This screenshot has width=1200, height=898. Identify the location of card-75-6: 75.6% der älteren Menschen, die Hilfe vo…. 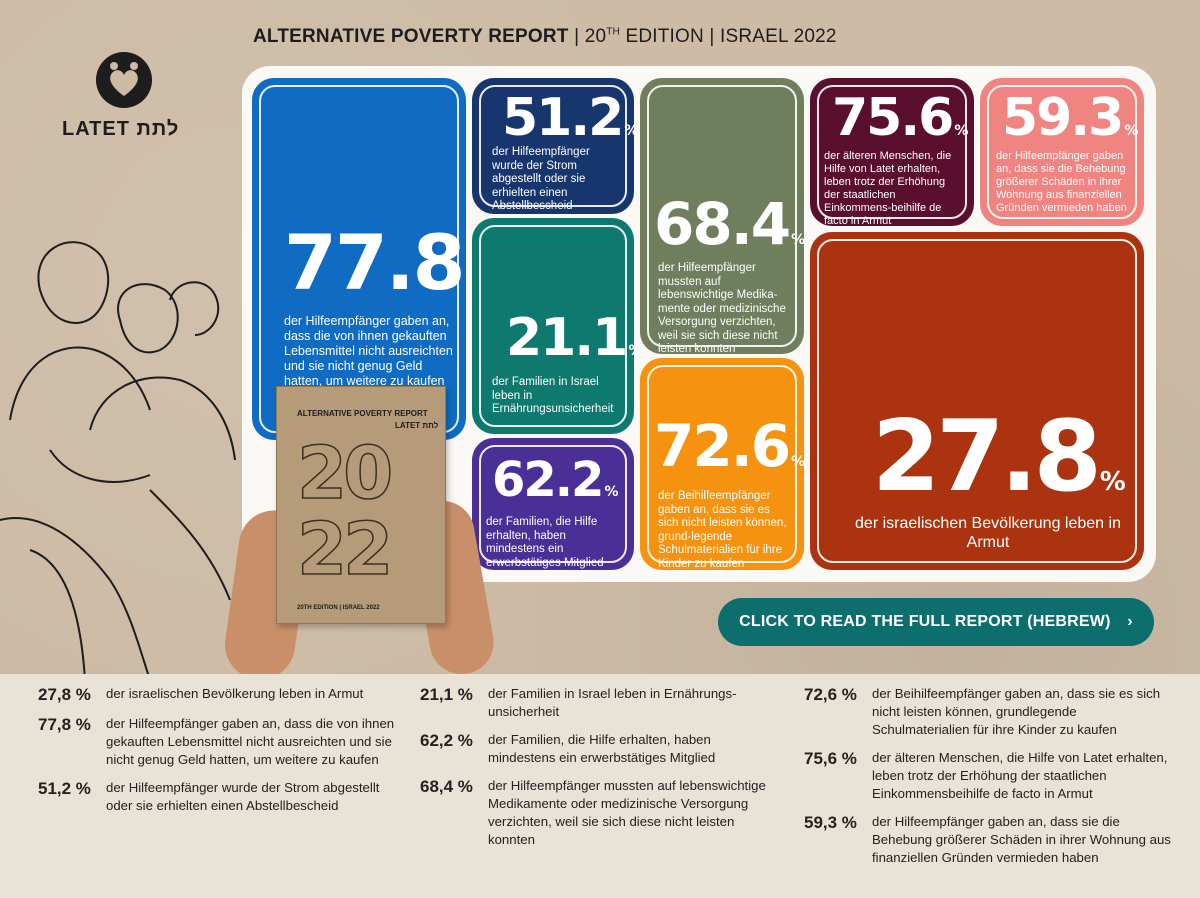
(892, 152).